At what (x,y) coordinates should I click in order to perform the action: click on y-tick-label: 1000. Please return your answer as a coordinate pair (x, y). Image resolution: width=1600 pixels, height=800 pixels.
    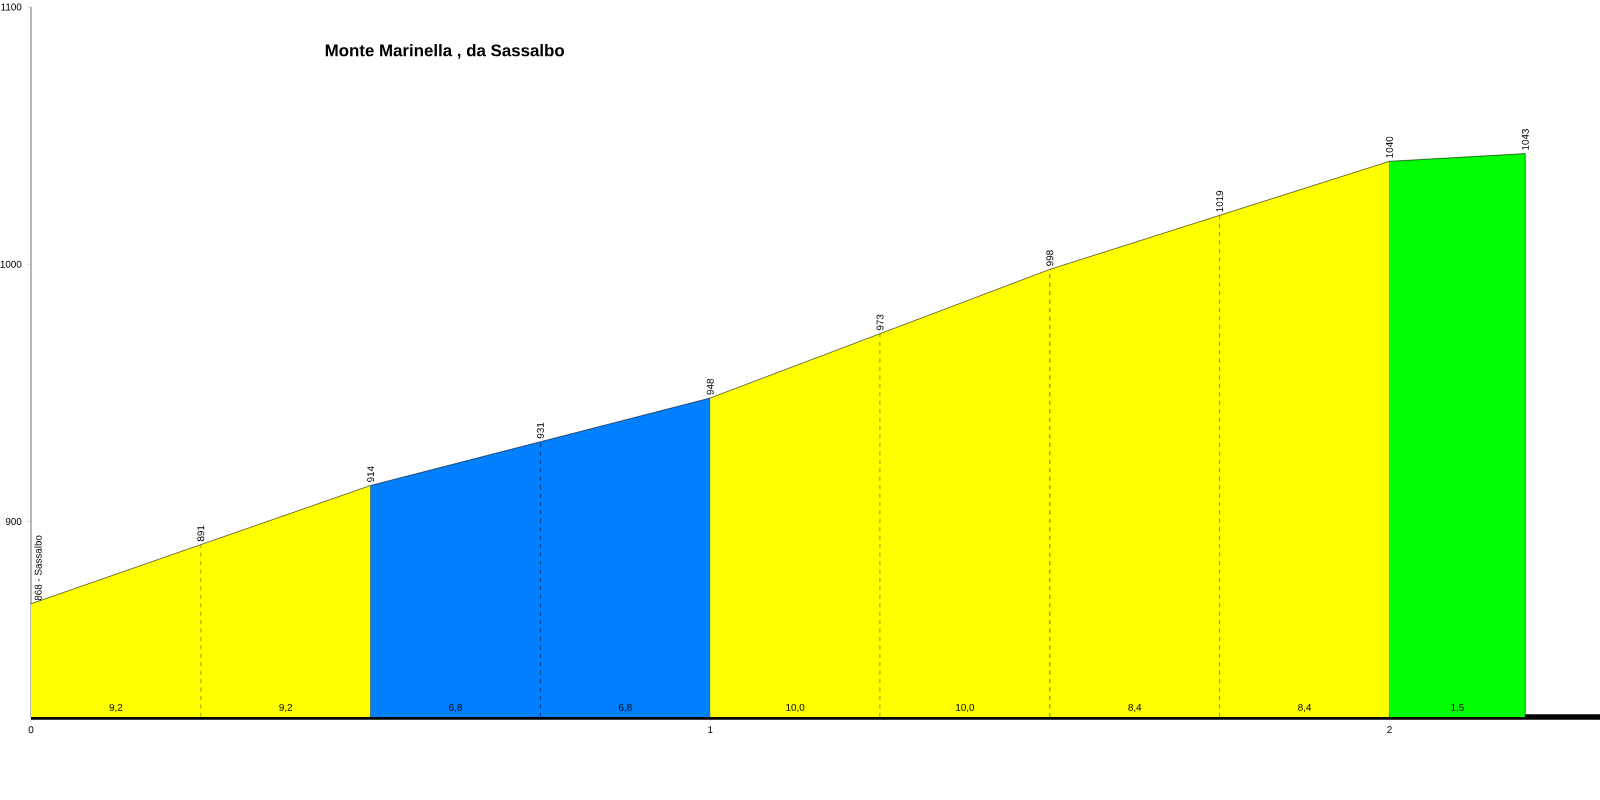
    Looking at the image, I should click on (11, 264).